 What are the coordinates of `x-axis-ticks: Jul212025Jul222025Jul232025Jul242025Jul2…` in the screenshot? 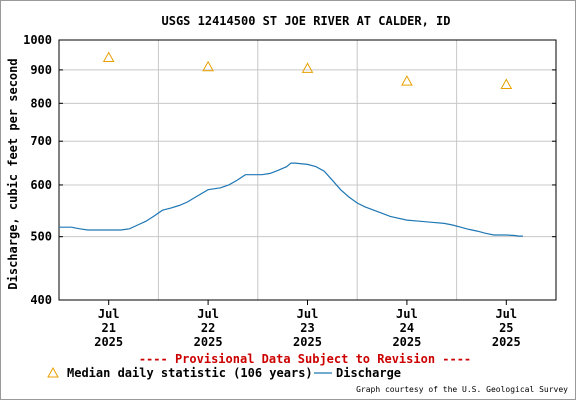 It's located at (307, 324).